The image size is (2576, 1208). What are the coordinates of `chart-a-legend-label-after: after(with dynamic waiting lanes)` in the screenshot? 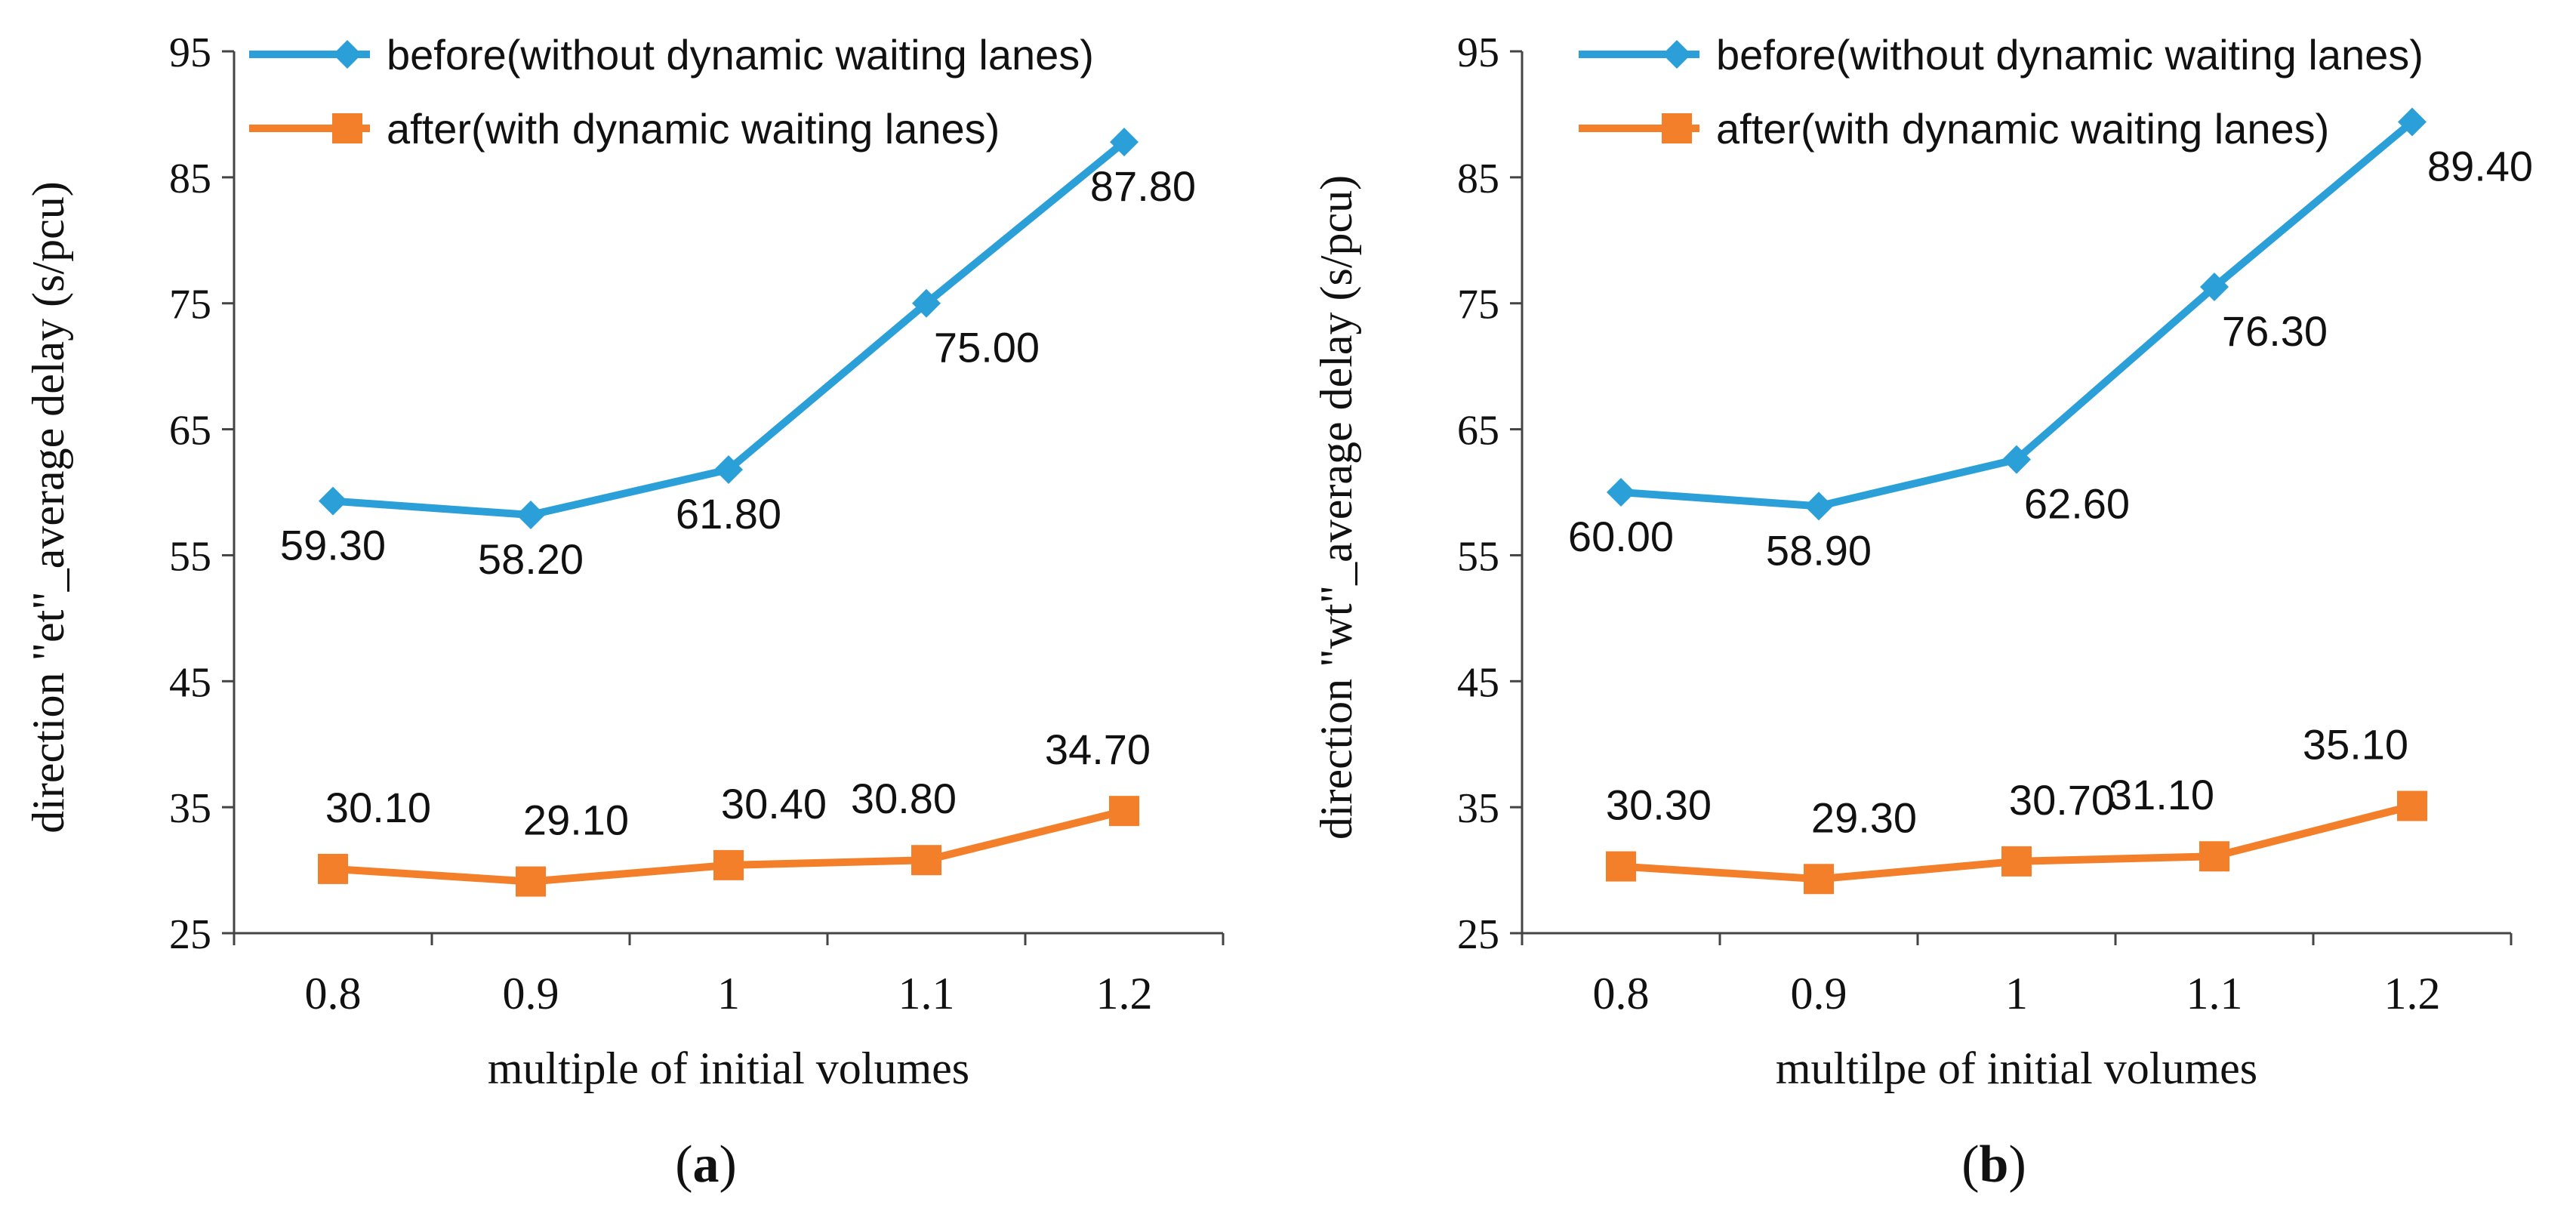 It's located at (693, 129).